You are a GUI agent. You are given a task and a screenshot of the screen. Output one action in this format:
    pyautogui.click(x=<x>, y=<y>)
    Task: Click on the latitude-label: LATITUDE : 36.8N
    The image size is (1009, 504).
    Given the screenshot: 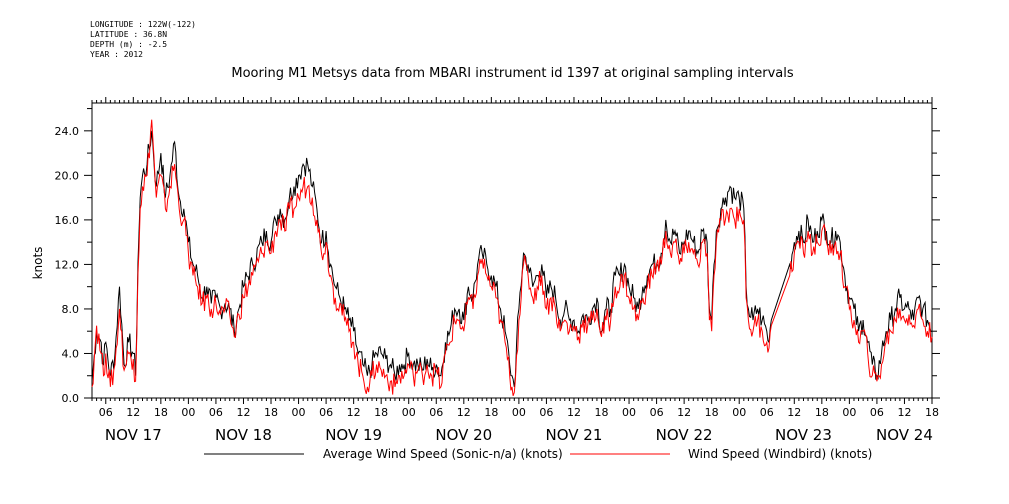 What is the action you would take?
    pyautogui.click(x=129, y=34)
    